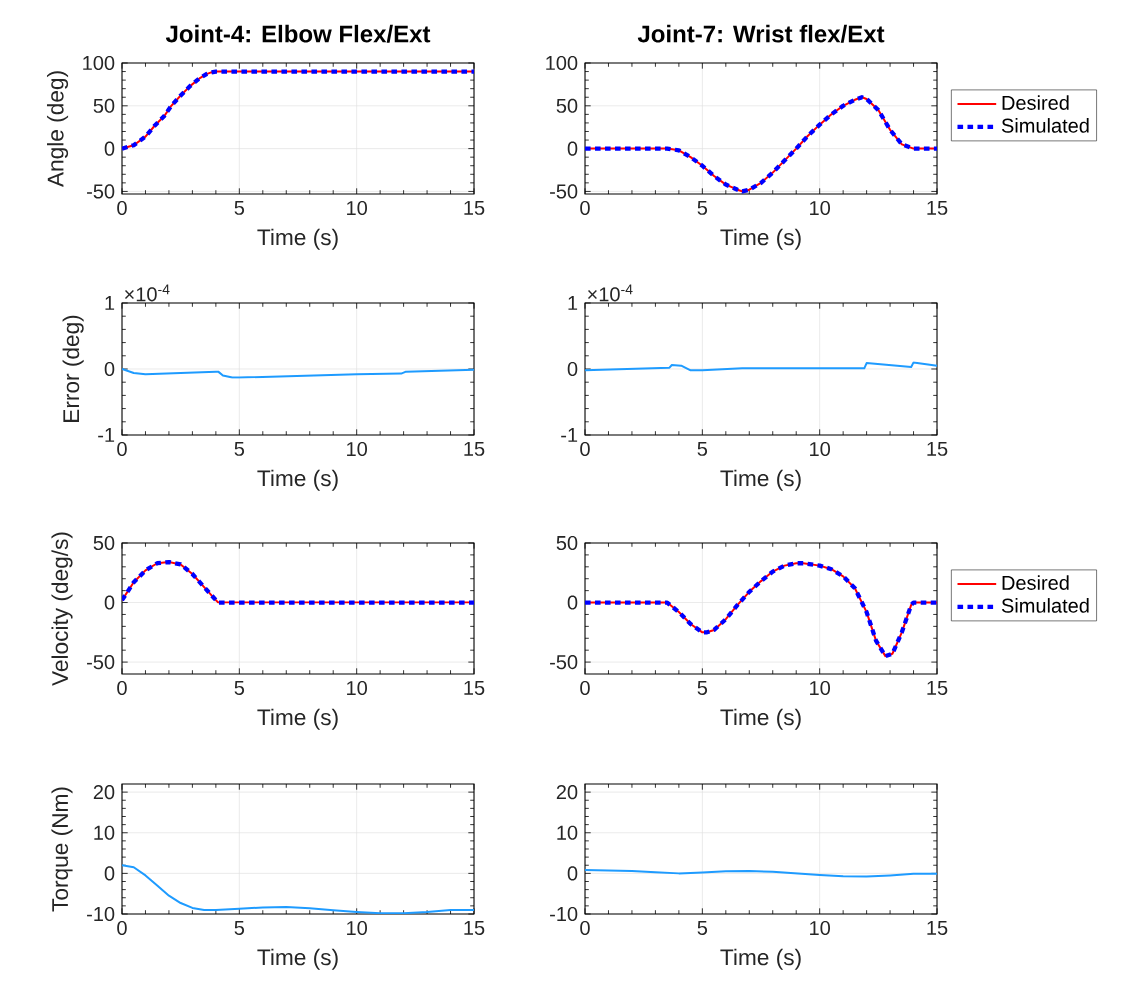  I want to click on y-axis-title: Angle (deg), so click(57, 129).